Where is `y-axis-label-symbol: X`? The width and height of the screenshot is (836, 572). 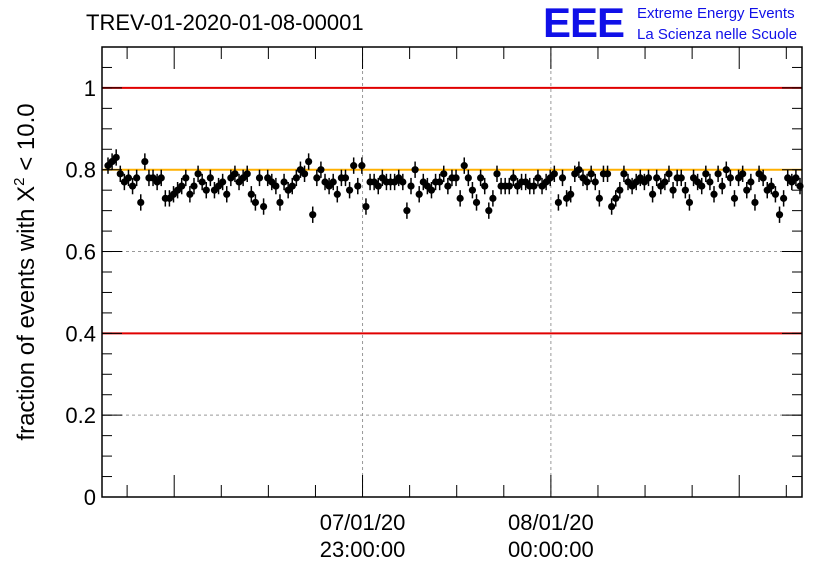 y-axis-label-symbol: X is located at coordinates (26, 194).